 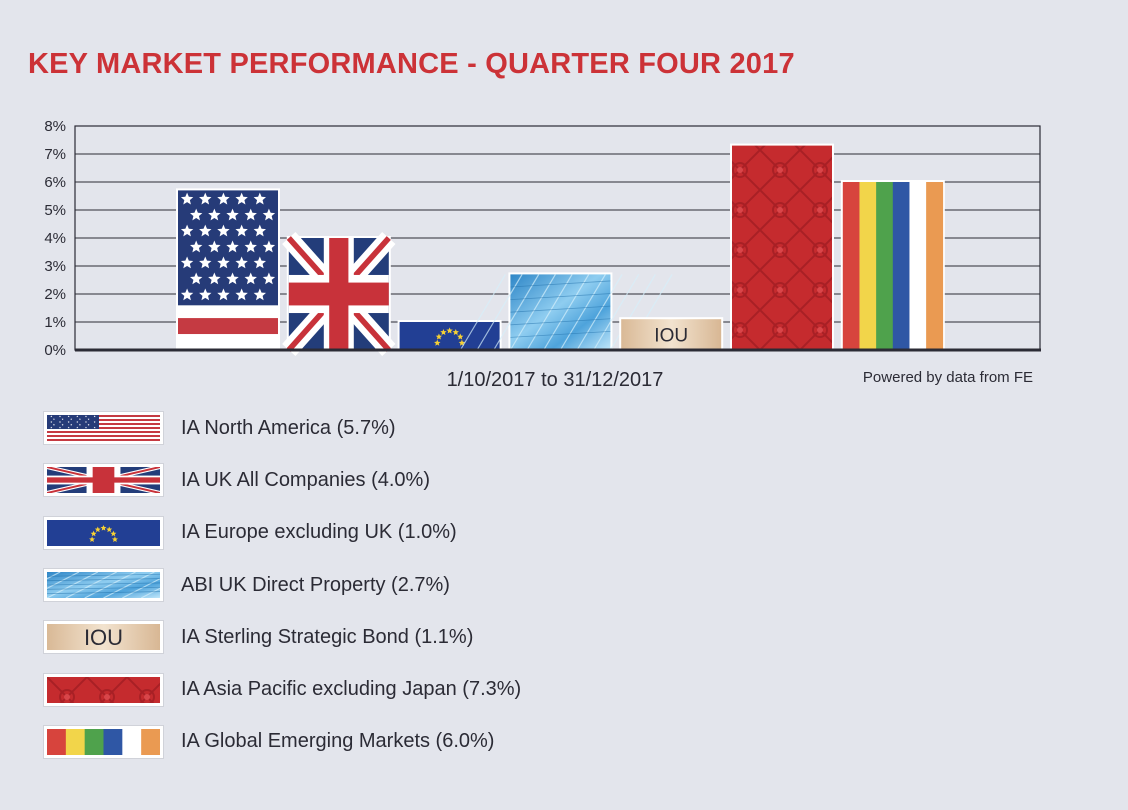 I want to click on legend-item: IA UK All Companies (4.0%), so click(x=282, y=480).